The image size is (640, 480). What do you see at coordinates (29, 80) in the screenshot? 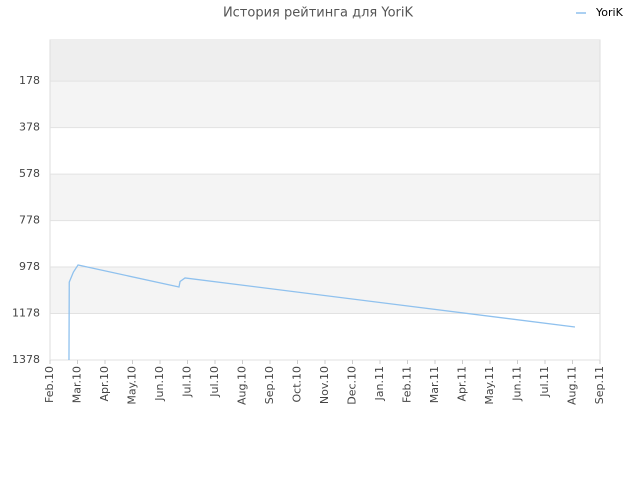
I see `y-tick-label: 178` at bounding box center [29, 80].